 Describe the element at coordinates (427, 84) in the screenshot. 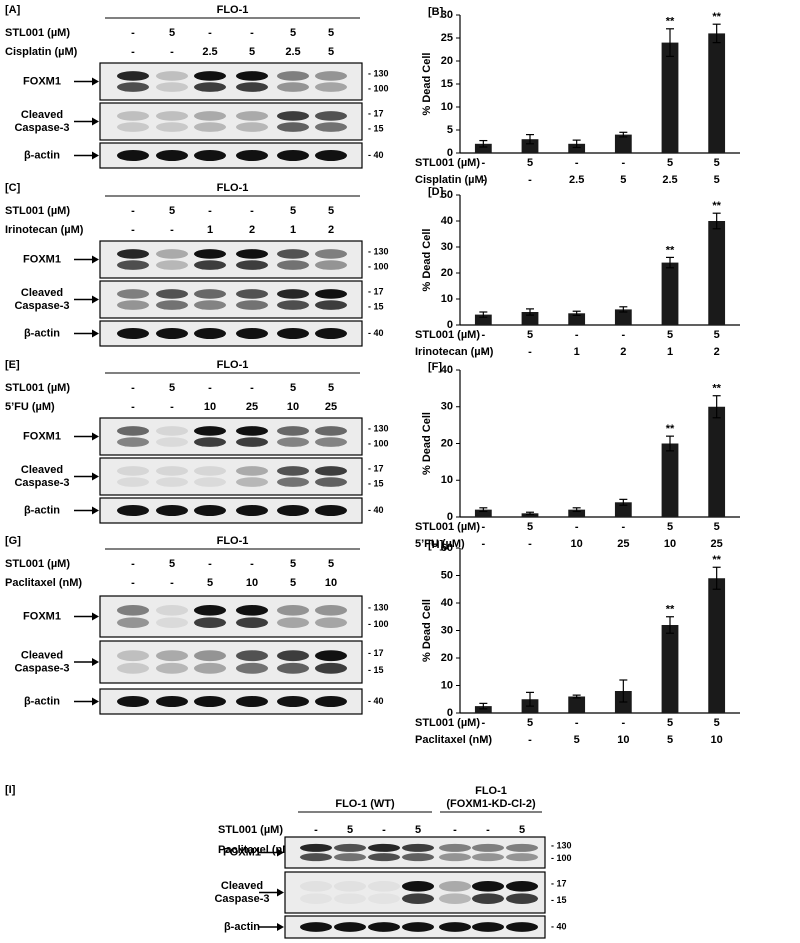

I see `y-axis-label: % Dead Cell` at that location.